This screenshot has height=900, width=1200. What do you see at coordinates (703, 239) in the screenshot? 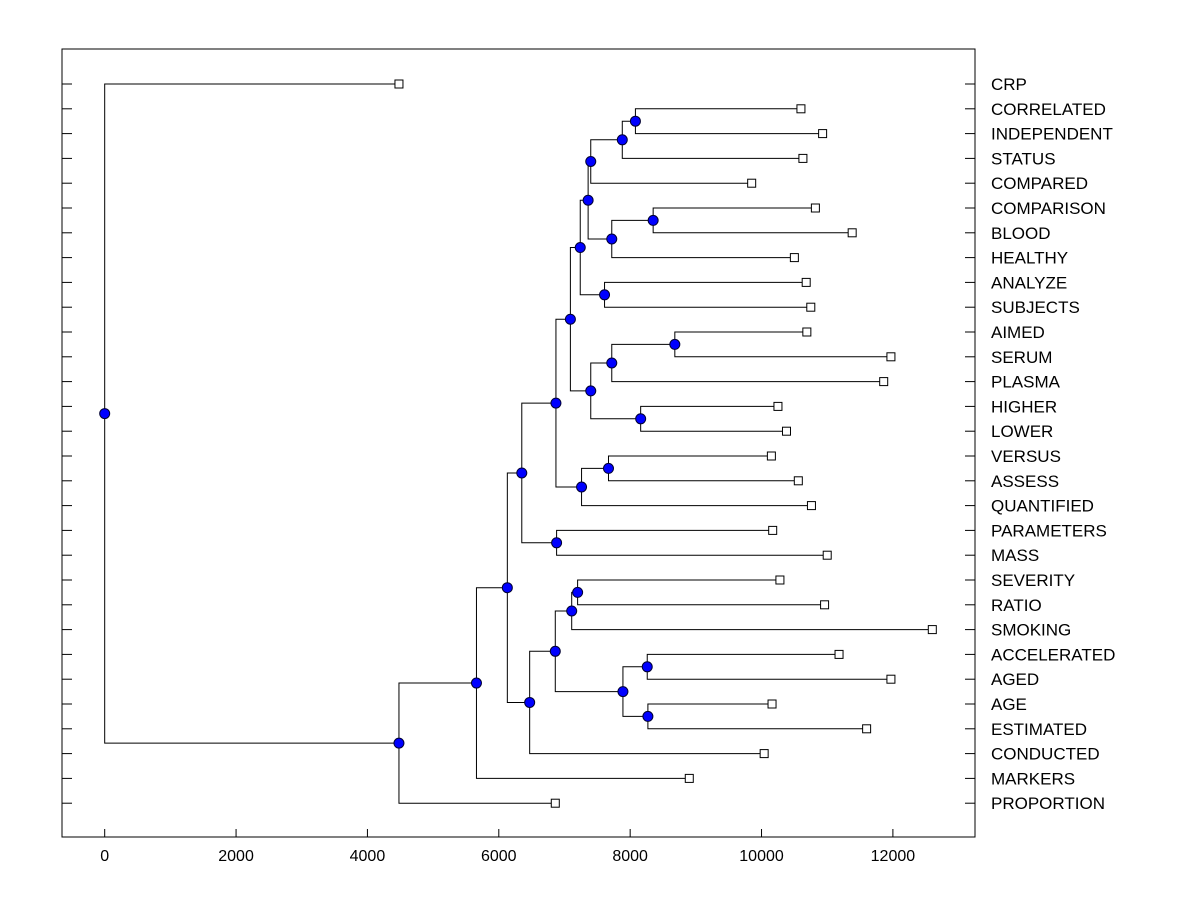
I see `link-n5` at bounding box center [703, 239].